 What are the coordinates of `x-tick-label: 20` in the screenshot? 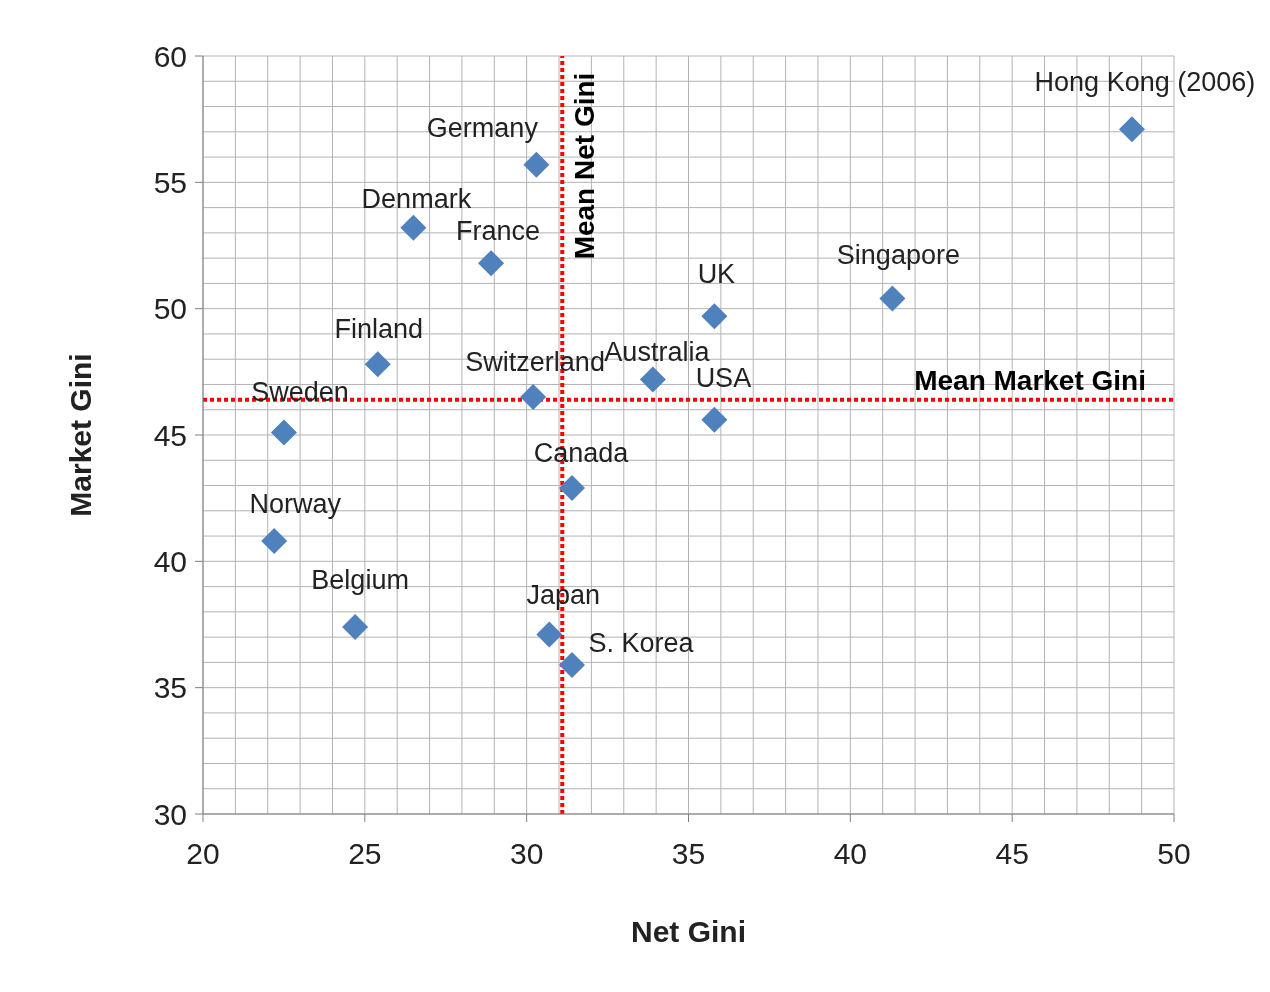 It's located at (203, 853).